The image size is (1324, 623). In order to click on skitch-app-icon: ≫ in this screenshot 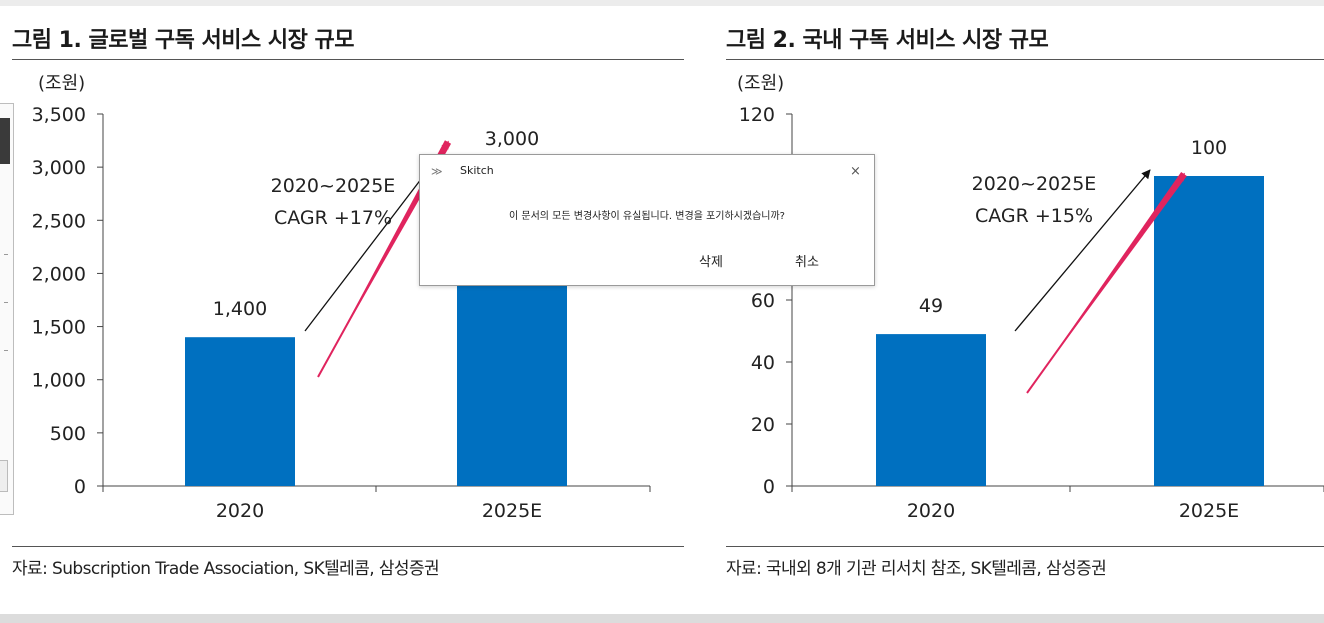, I will do `click(437, 171)`.